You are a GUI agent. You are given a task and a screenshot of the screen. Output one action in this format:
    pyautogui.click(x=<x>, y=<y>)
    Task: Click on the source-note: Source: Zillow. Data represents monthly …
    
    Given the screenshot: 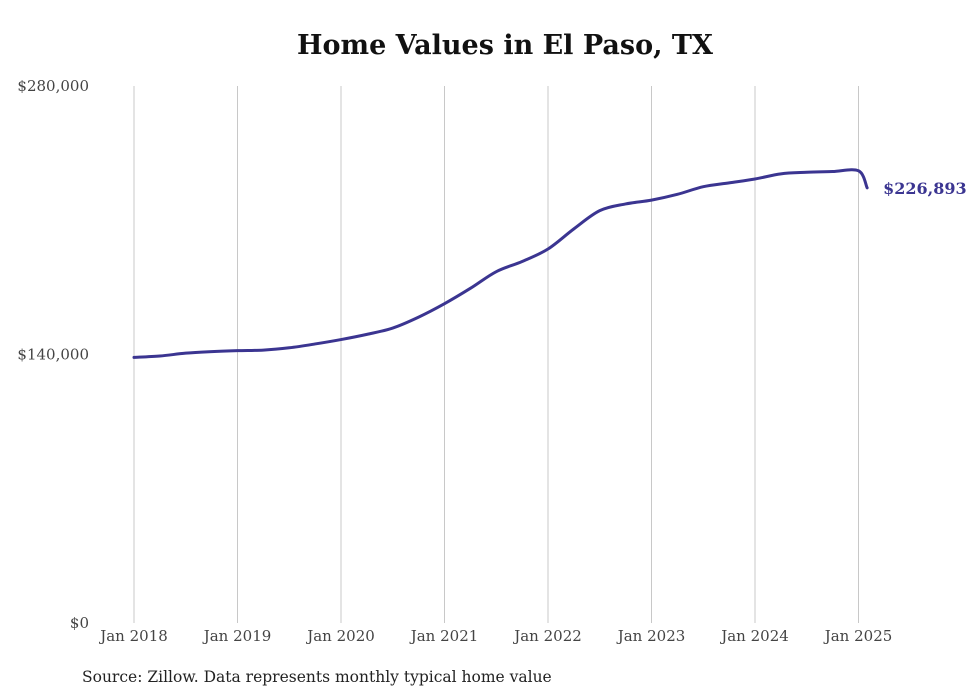 What is the action you would take?
    pyautogui.click(x=317, y=677)
    